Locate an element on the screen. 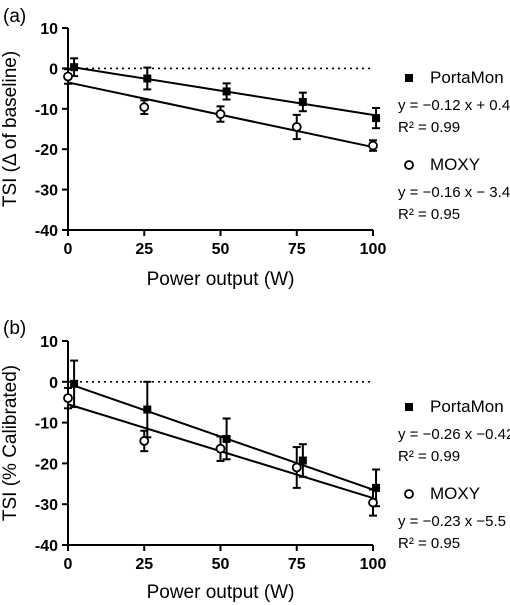 This screenshot has width=510, height=605. panel-label: (b) is located at coordinates (14, 328).